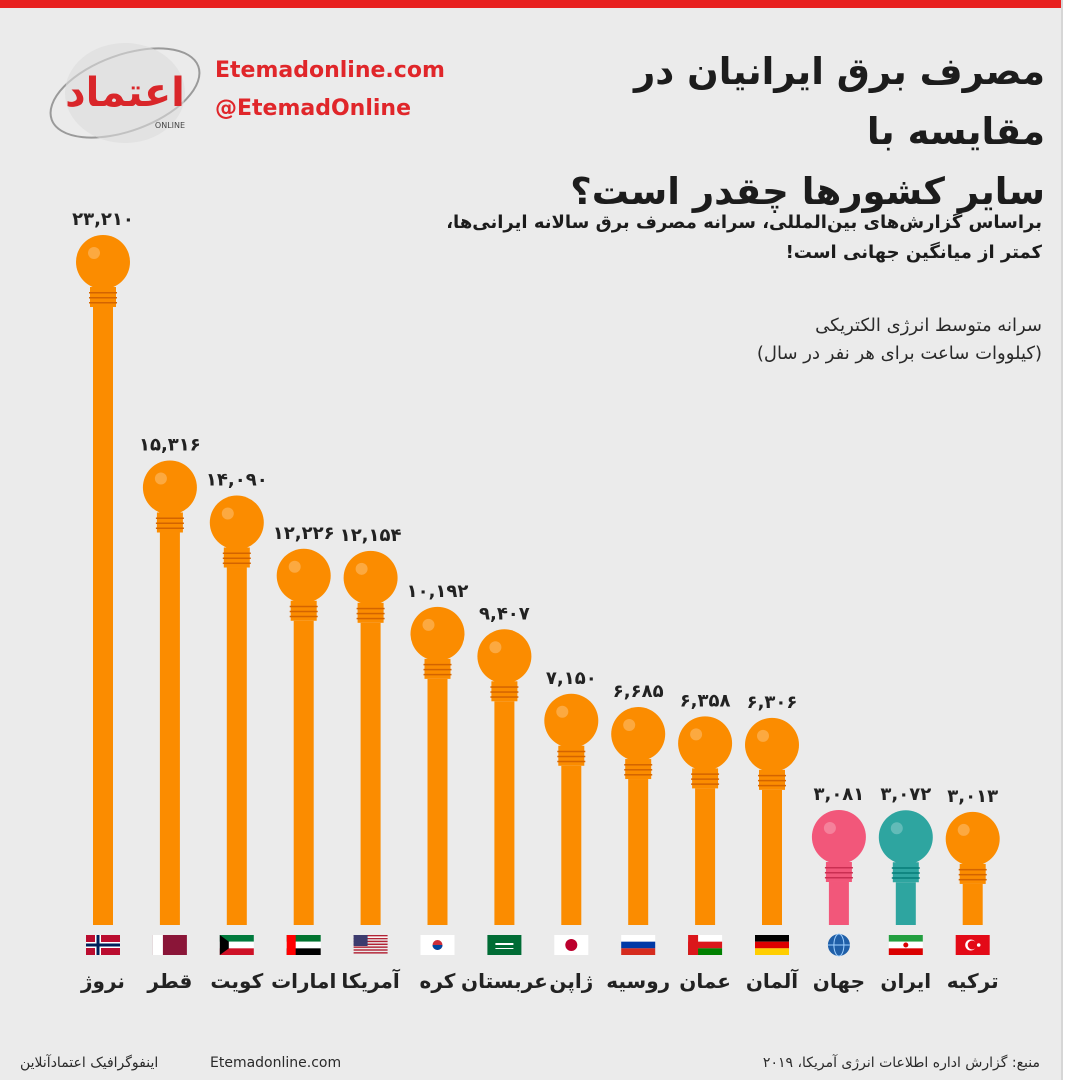 Image resolution: width=1080 pixels, height=1080 pixels. What do you see at coordinates (807, 191) in the screenshot?
I see `title-line-2: سایر کشورها چقدر است؟` at bounding box center [807, 191].